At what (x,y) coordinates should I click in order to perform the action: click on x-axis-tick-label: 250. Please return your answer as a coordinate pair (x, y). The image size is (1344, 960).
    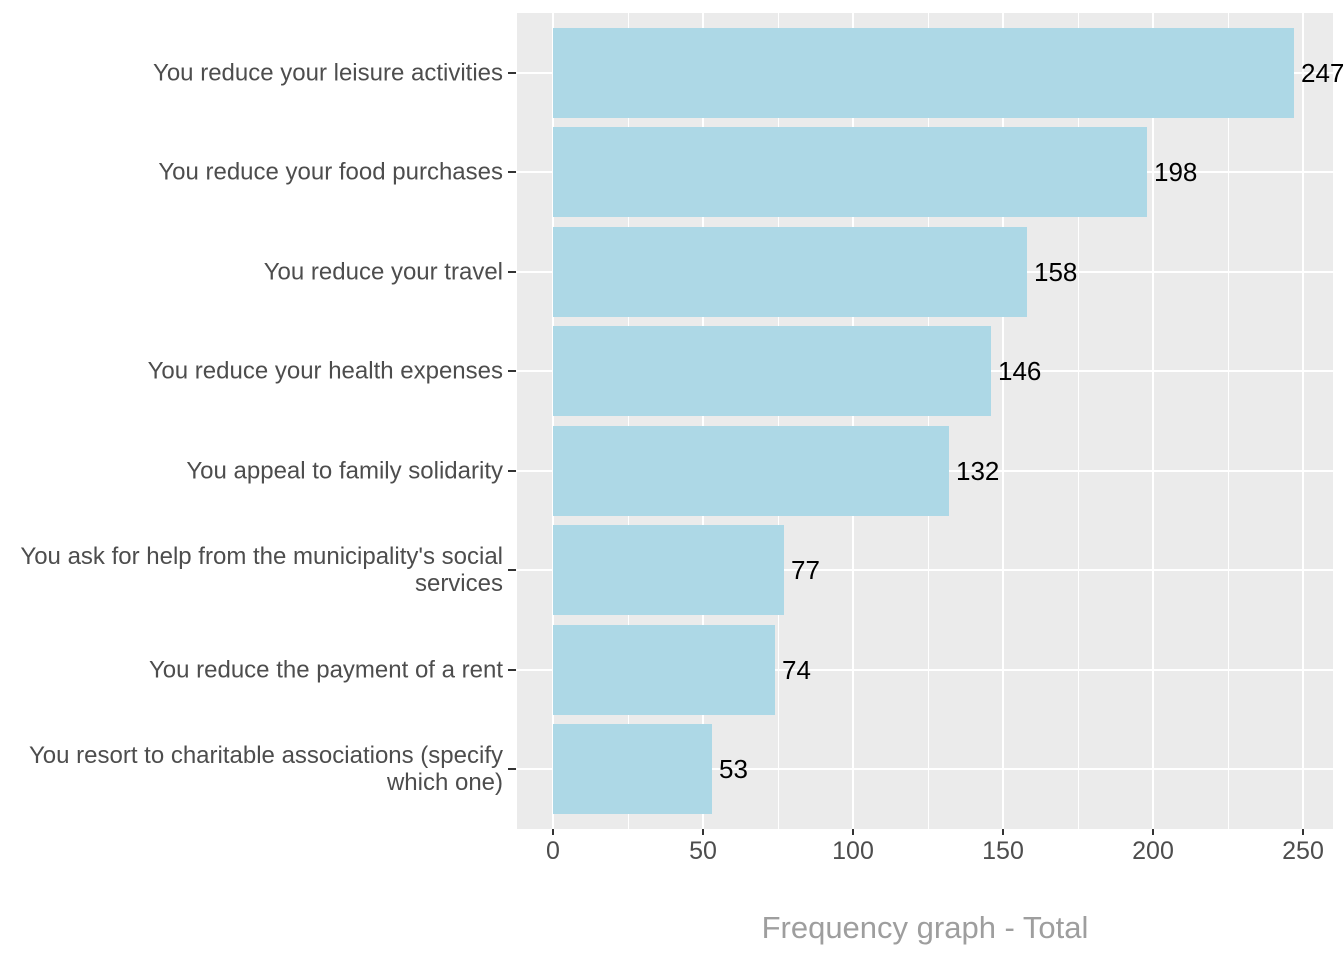
    Looking at the image, I should click on (1303, 851).